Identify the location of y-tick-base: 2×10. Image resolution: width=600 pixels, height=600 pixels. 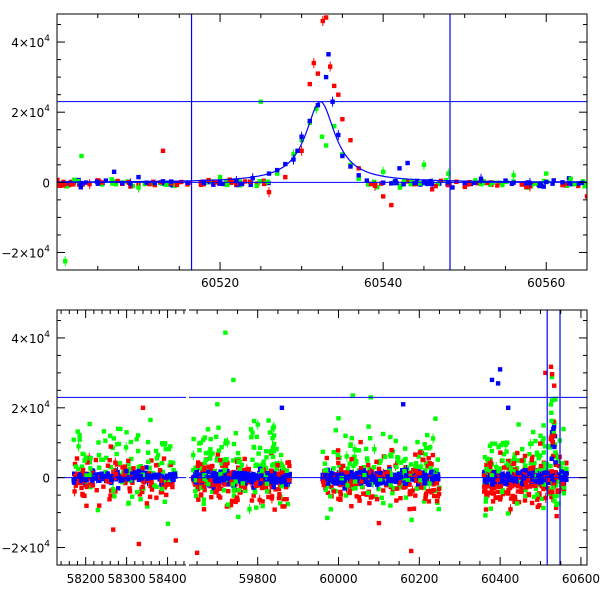
(27, 113).